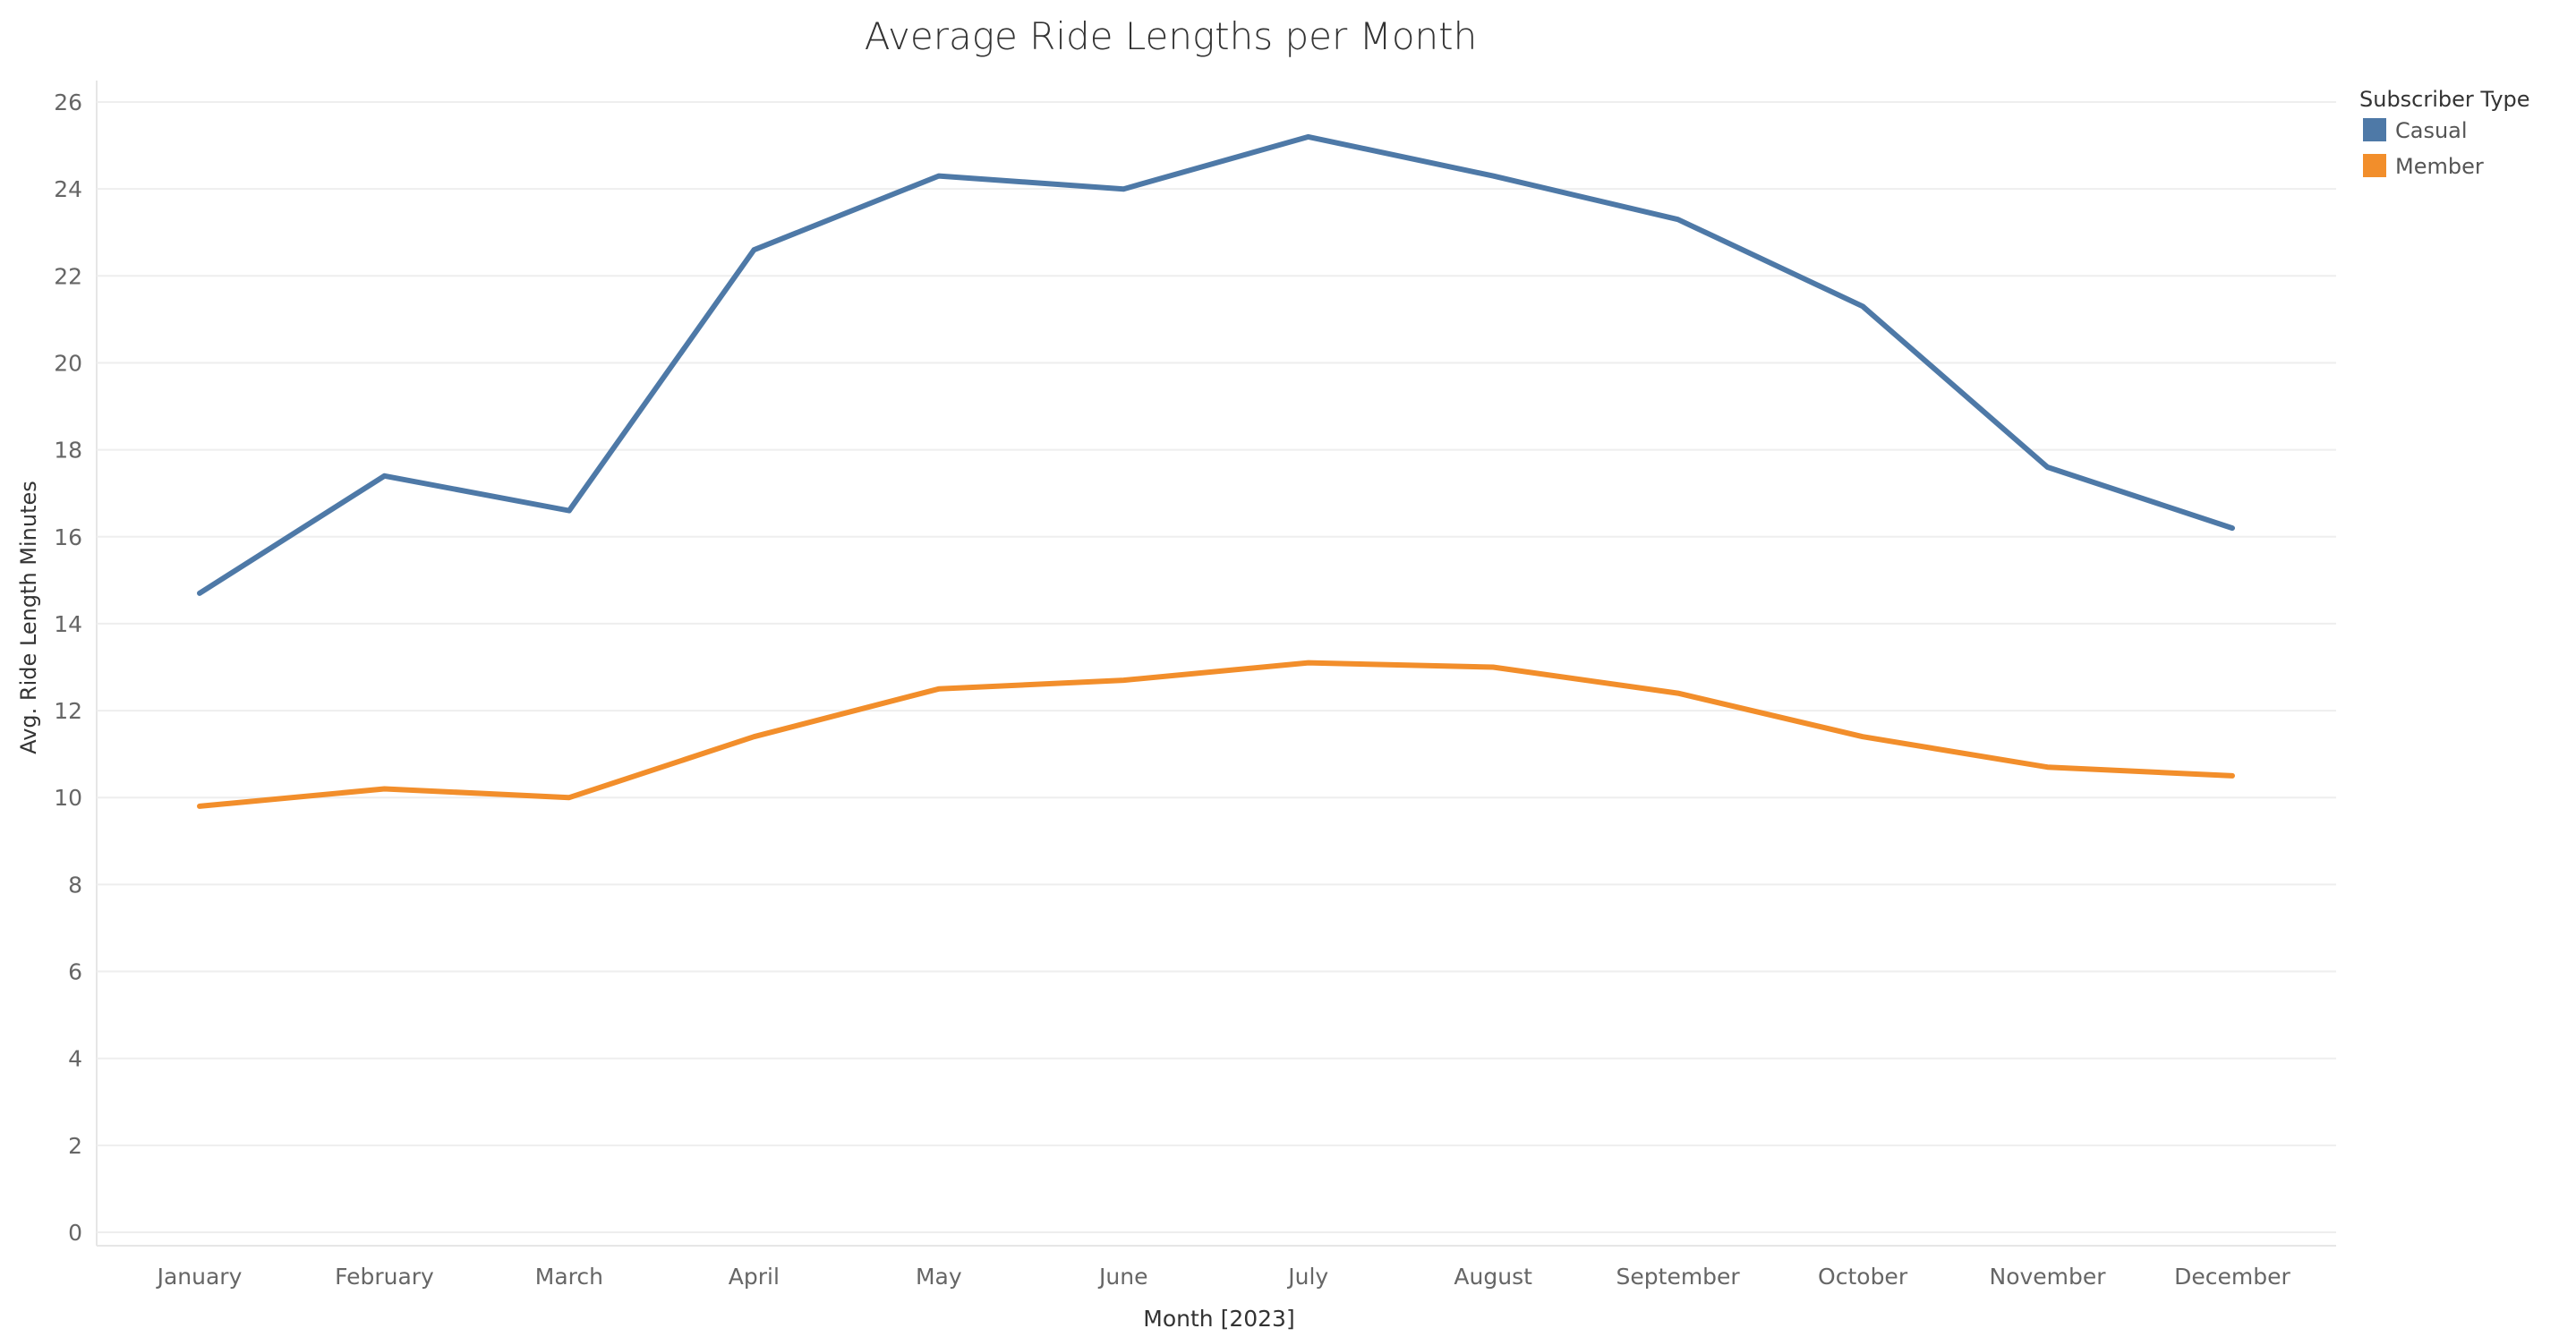 This screenshot has height=1337, width=2576. Describe the element at coordinates (1307, 1277) in the screenshot. I see `x-tick-label: July` at that location.